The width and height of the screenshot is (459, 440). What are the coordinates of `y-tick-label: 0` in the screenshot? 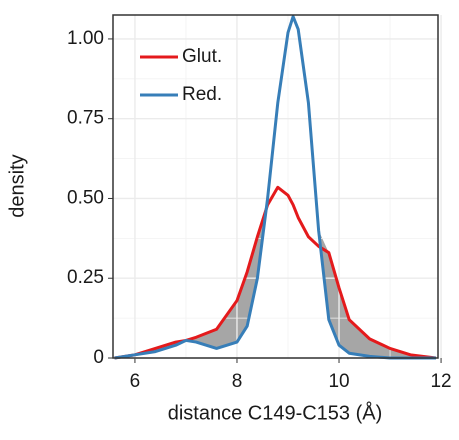 It's located at (98, 357).